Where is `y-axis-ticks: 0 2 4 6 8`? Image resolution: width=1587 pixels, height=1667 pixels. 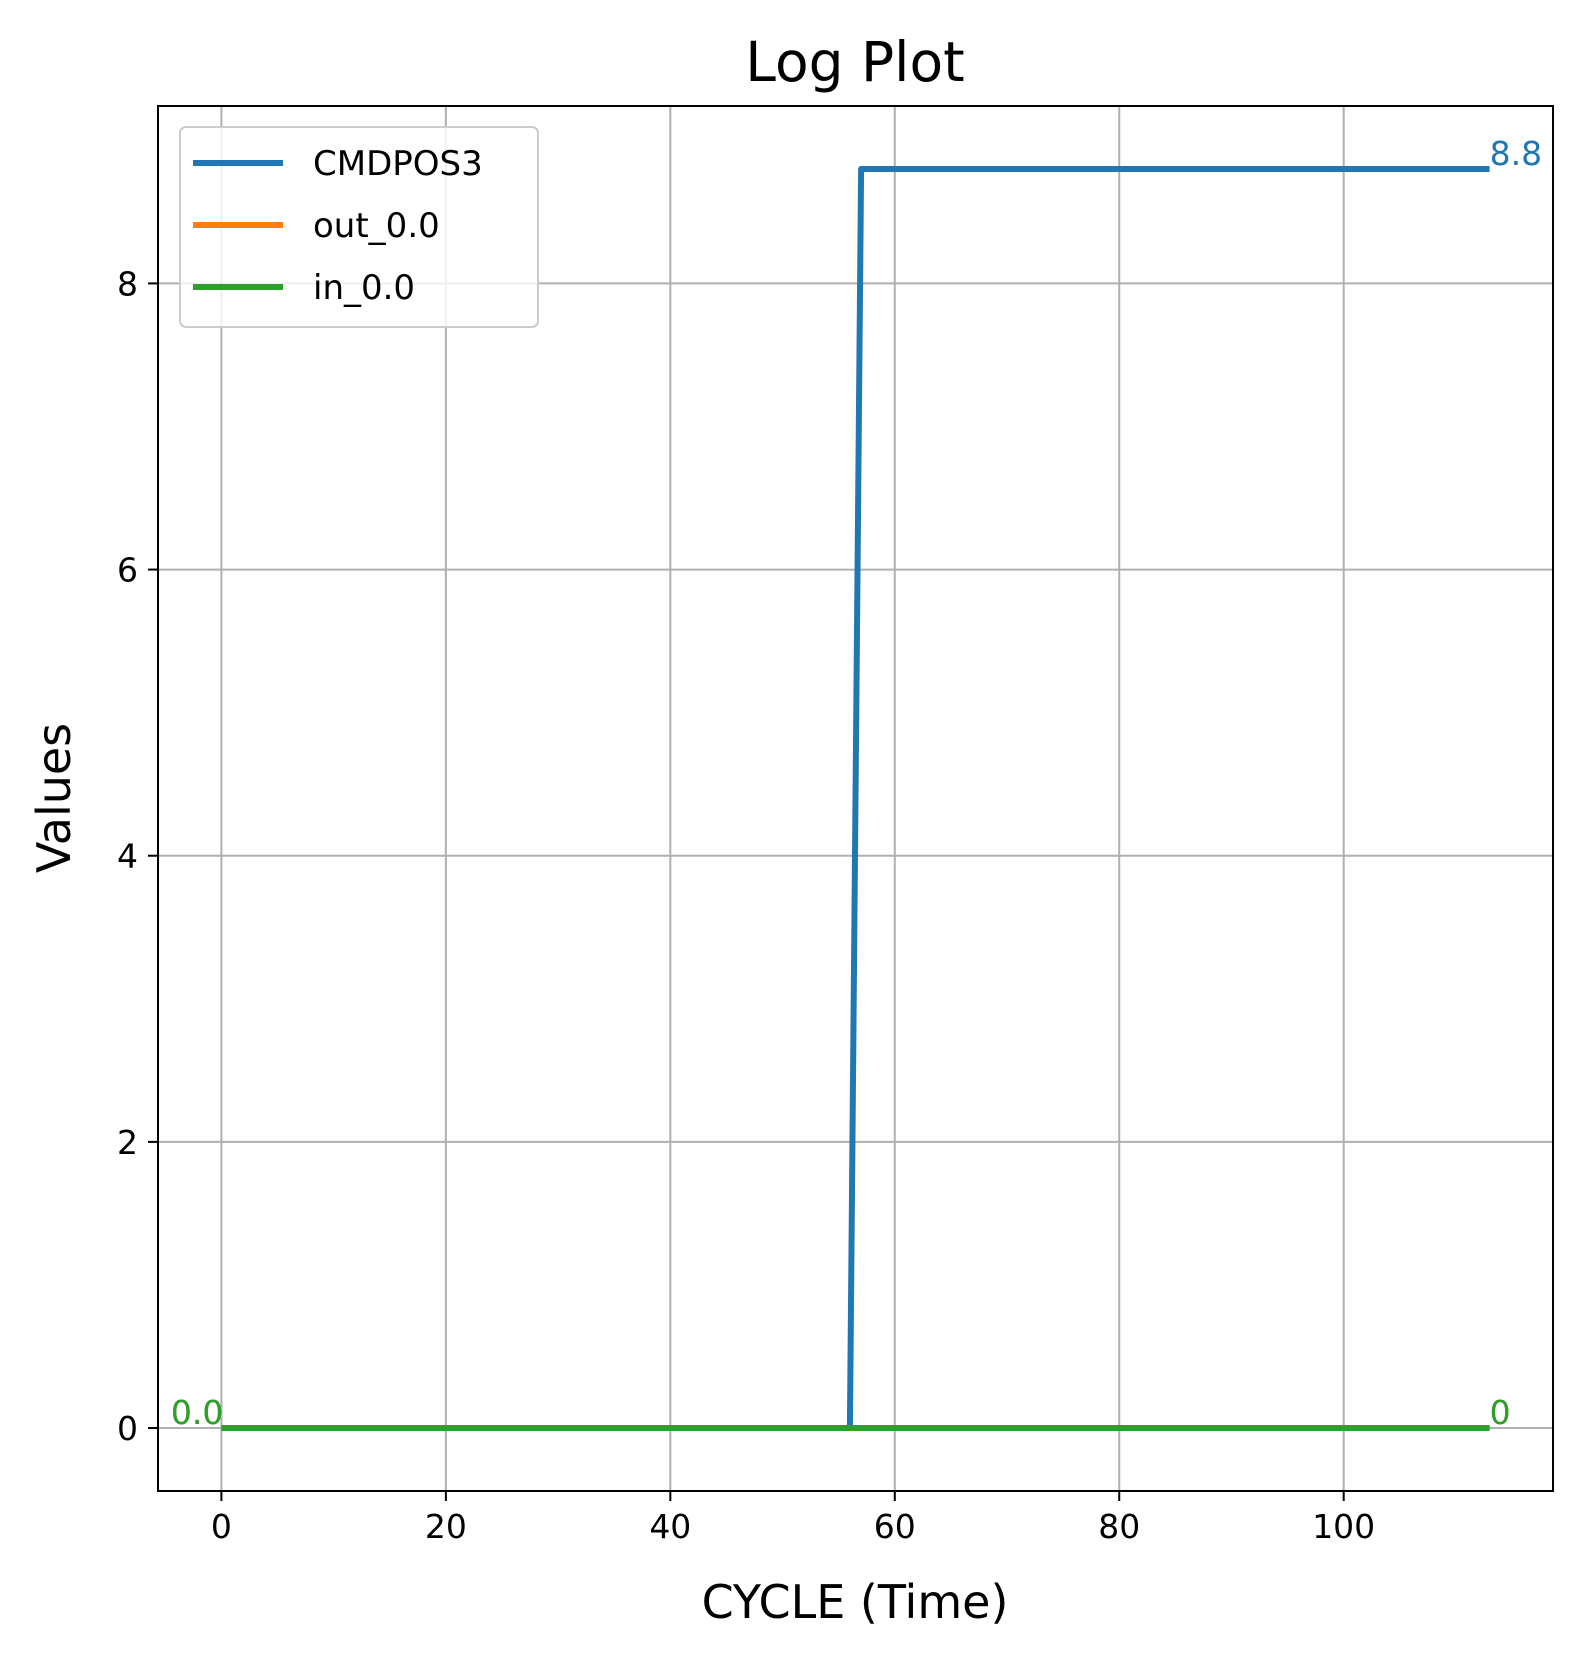
y-axis-ticks: 0 2 4 6 8 is located at coordinates (137, 856).